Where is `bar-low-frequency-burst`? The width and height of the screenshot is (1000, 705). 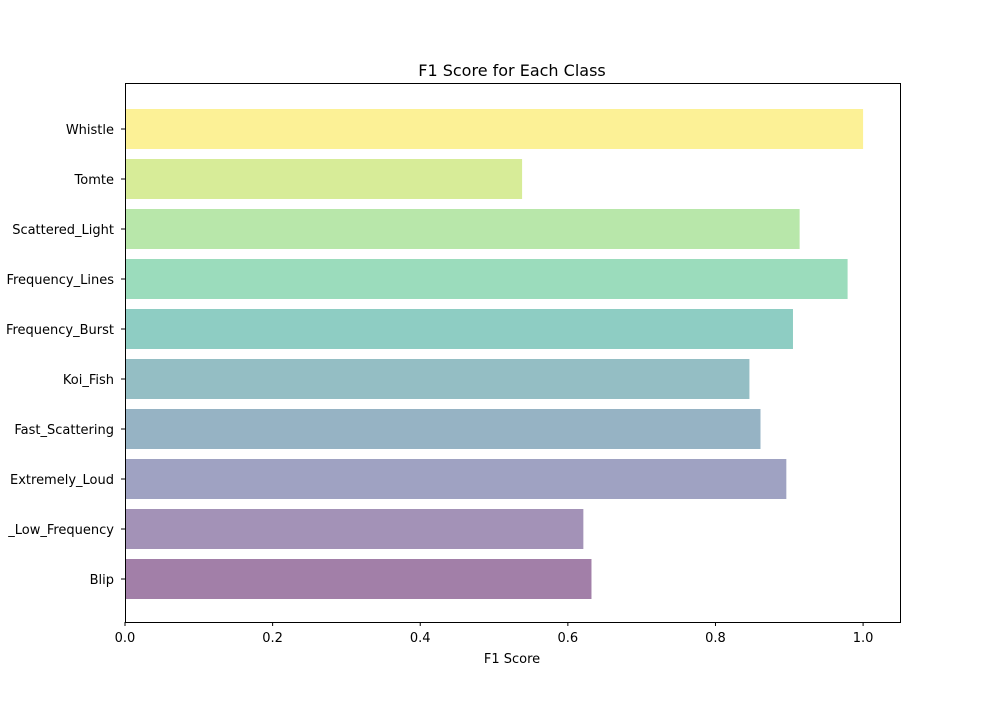 bar-low-frequency-burst is located at coordinates (459, 329).